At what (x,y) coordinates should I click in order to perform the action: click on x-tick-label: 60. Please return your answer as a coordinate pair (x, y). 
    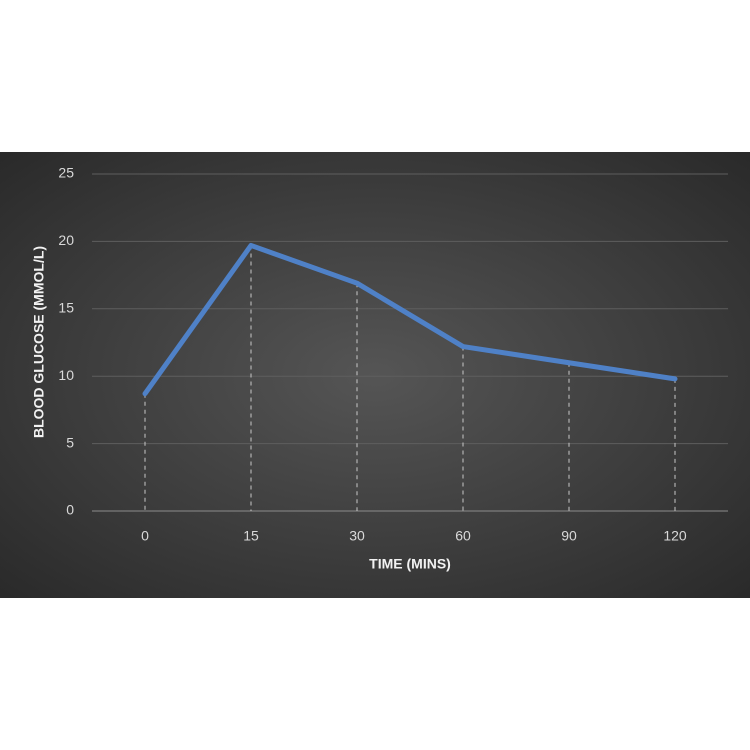
    Looking at the image, I should click on (463, 536).